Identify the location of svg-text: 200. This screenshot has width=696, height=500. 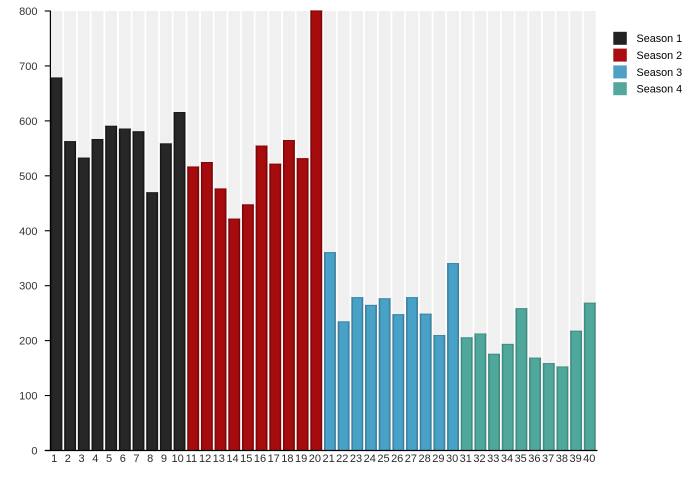
(28, 342).